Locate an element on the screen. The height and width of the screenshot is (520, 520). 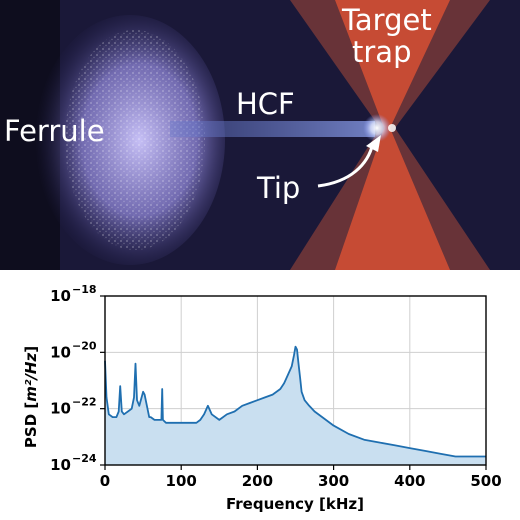
tip-arrow-head is located at coordinates (373, 143).